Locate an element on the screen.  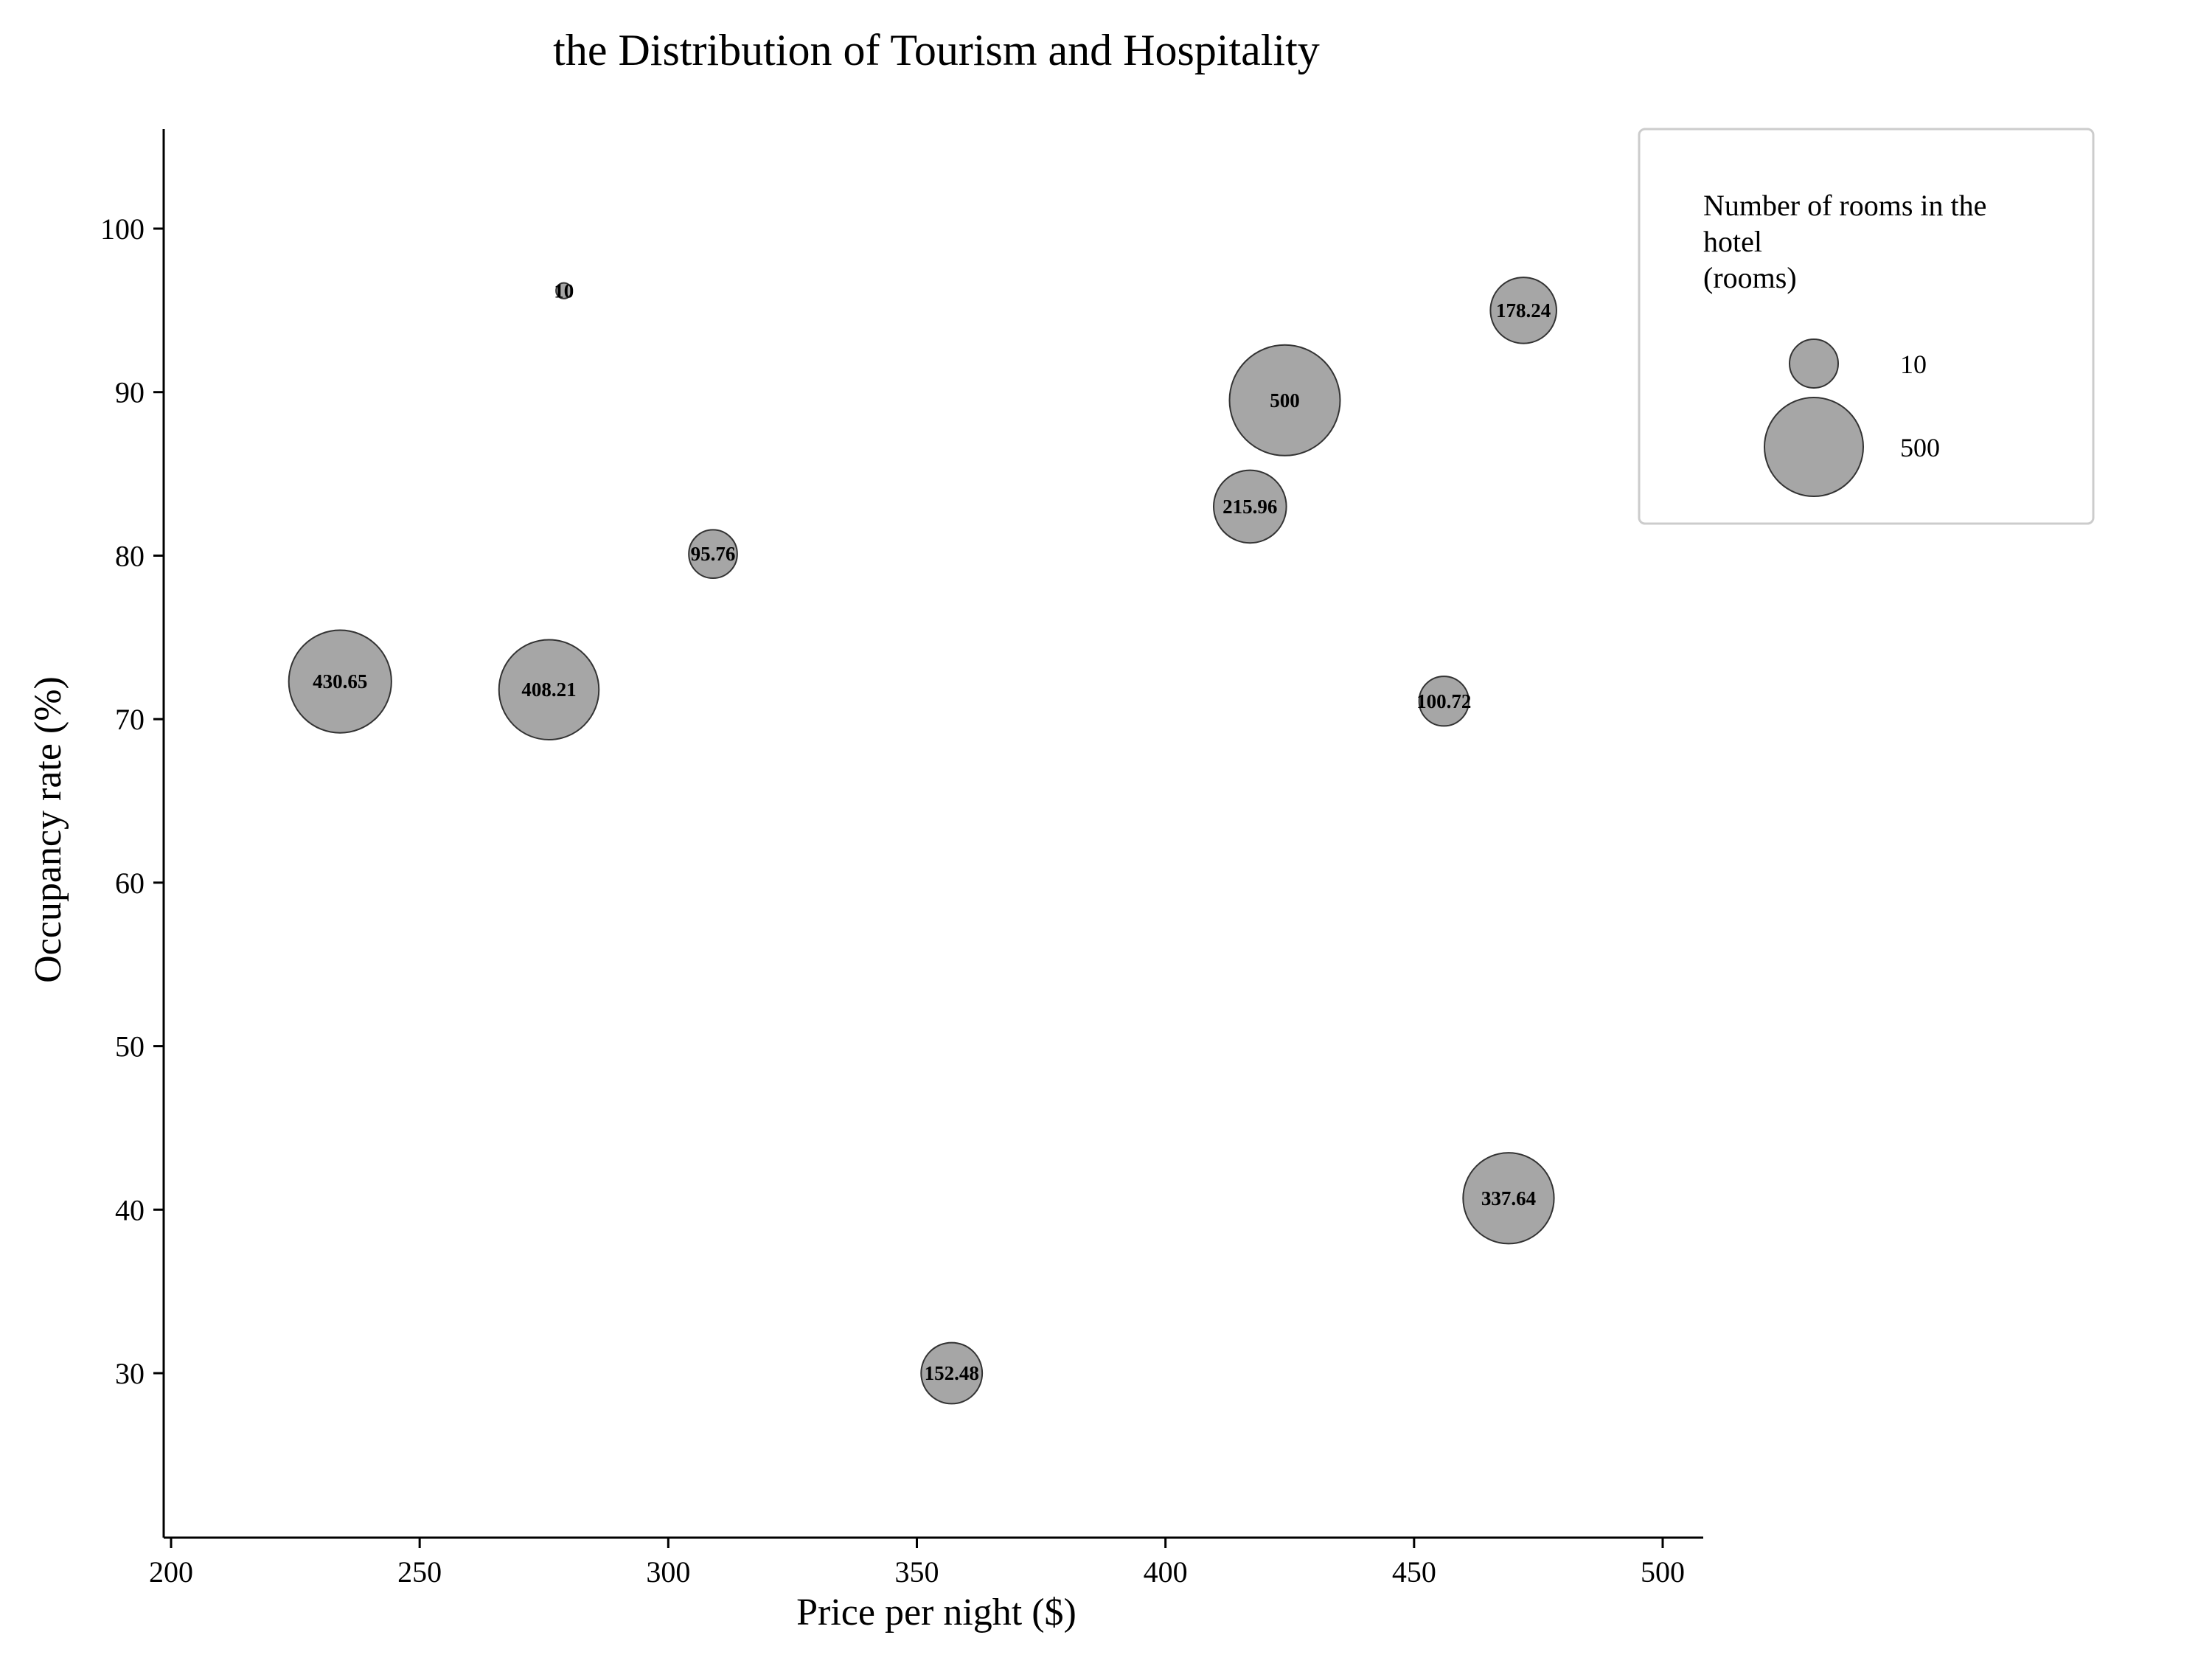
x-tick-label: 250 is located at coordinates (419, 1572).